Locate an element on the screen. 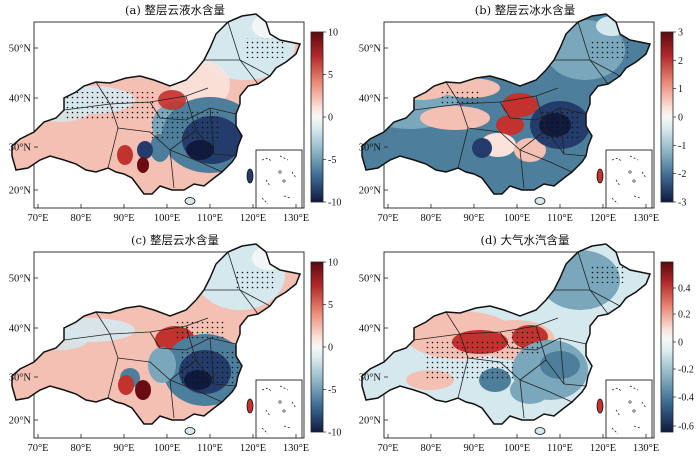  colorbar-tick-label: 0.2 is located at coordinates (684, 315).